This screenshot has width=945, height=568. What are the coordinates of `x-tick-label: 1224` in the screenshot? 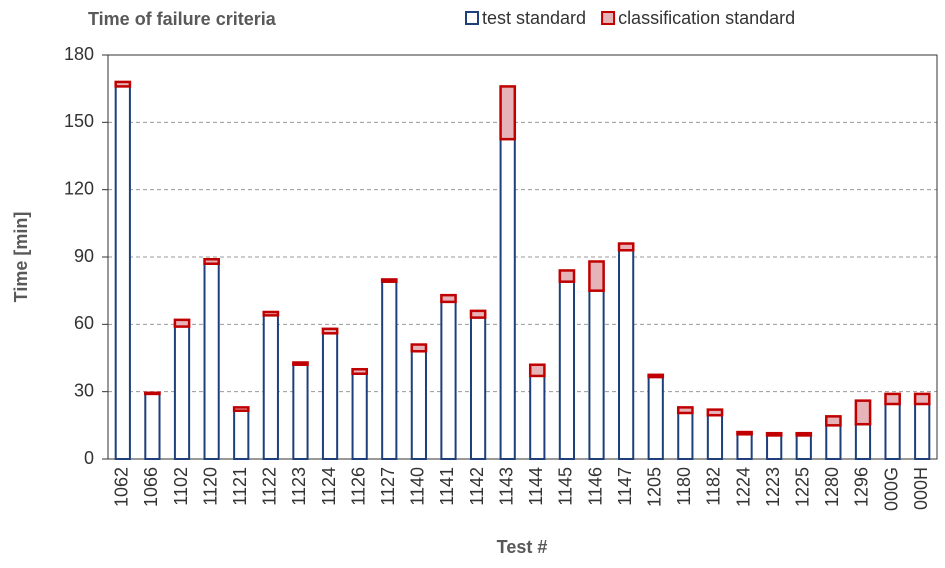 It's located at (743, 487).